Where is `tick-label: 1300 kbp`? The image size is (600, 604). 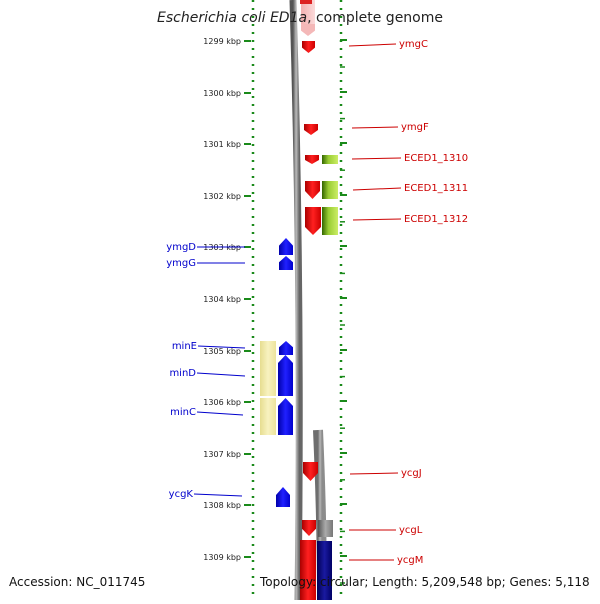
tick-label: 1300 kbp is located at coordinates (222, 93).